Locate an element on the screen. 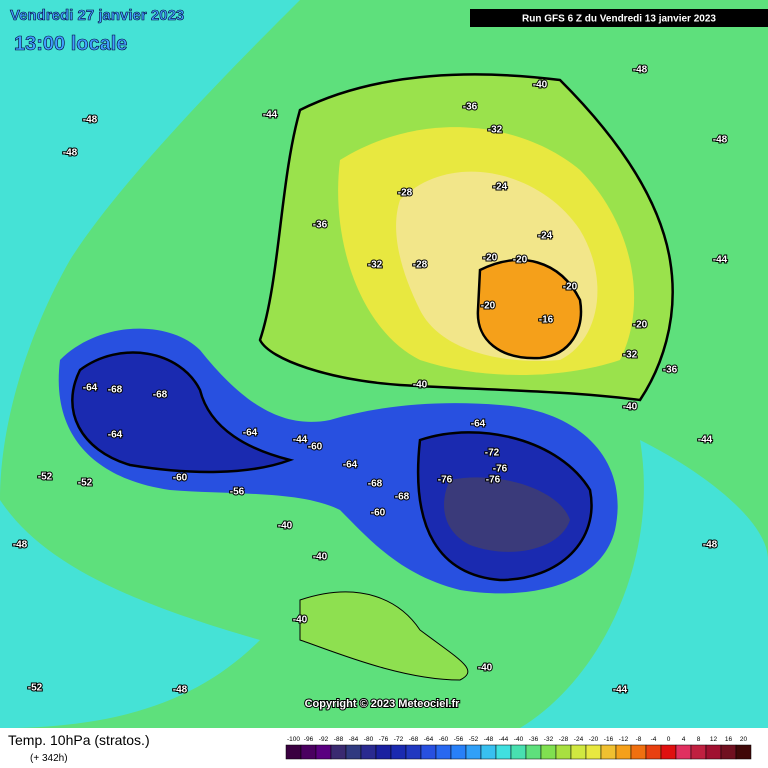 This screenshot has height=768, width=768. run-banner is located at coordinates (619, 18).